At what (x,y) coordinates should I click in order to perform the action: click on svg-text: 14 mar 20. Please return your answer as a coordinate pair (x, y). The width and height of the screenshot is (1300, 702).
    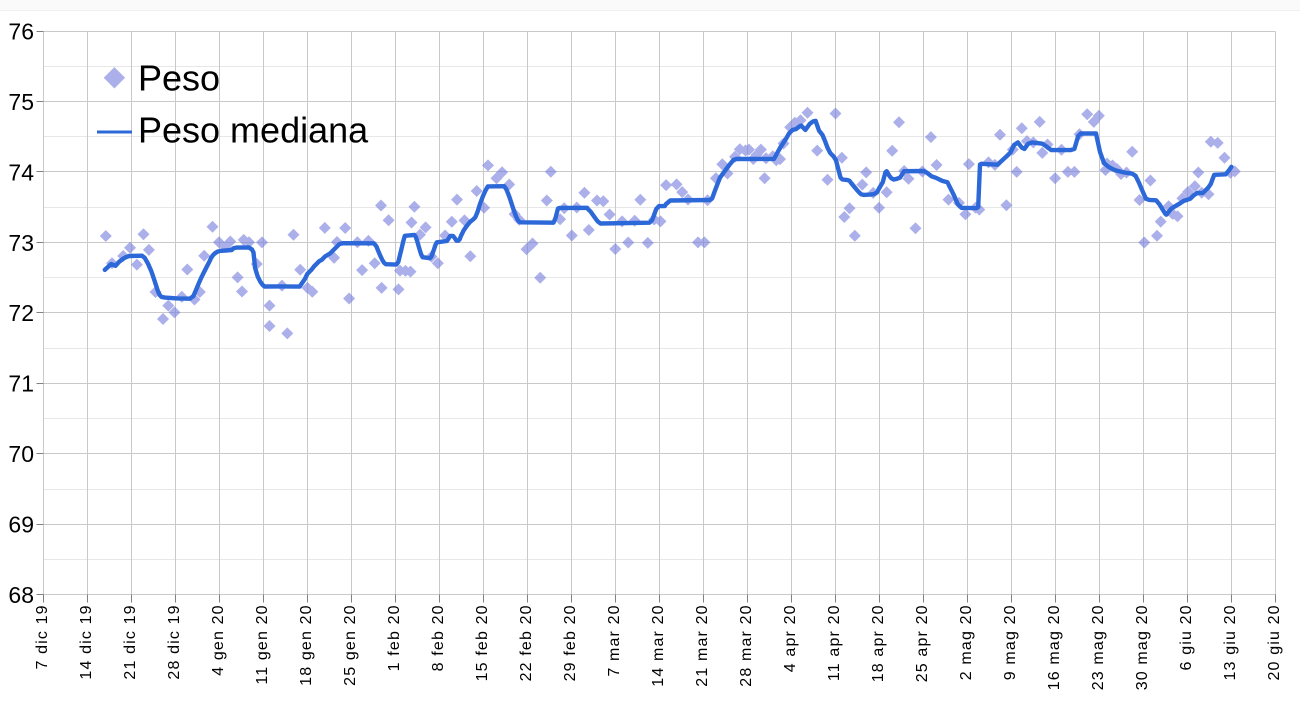
    Looking at the image, I should click on (658, 645).